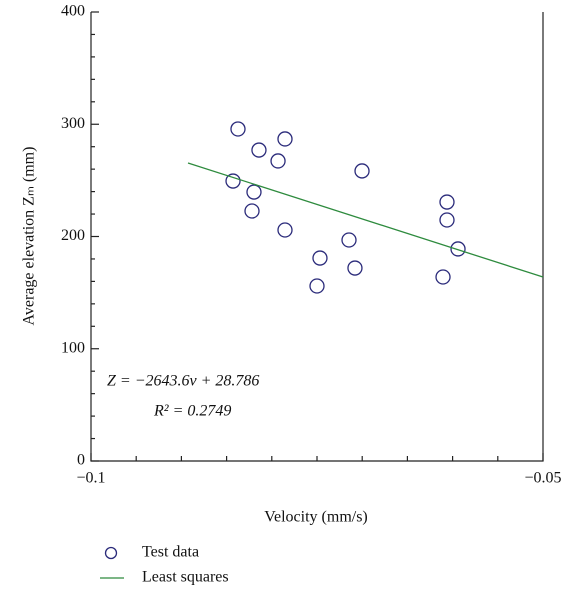  Describe the element at coordinates (73, 123) in the screenshot. I see `y-tick-label: 300` at that location.